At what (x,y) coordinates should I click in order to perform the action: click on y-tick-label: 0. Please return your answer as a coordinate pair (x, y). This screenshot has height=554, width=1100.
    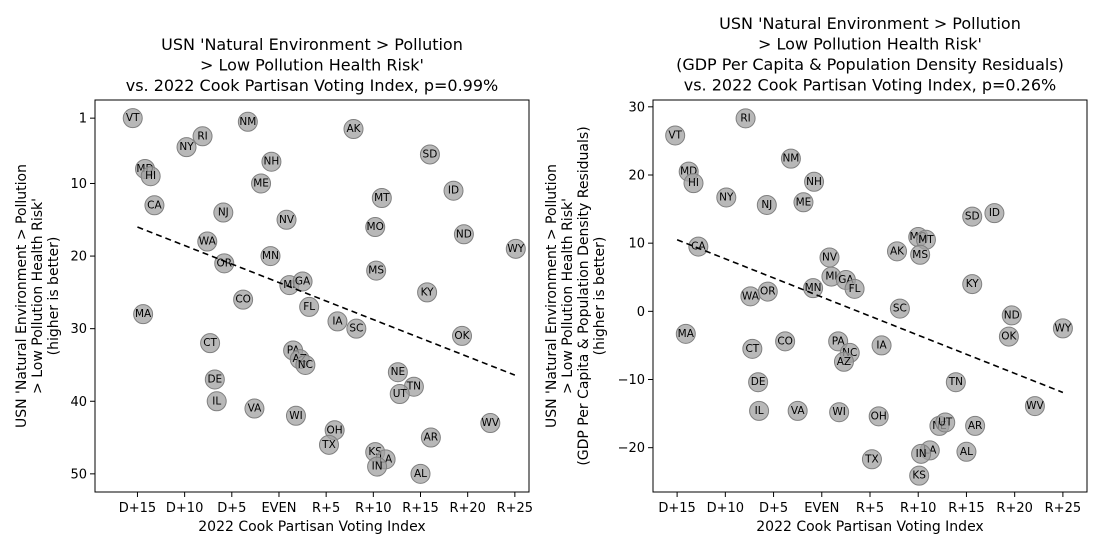
    Looking at the image, I should click on (641, 312).